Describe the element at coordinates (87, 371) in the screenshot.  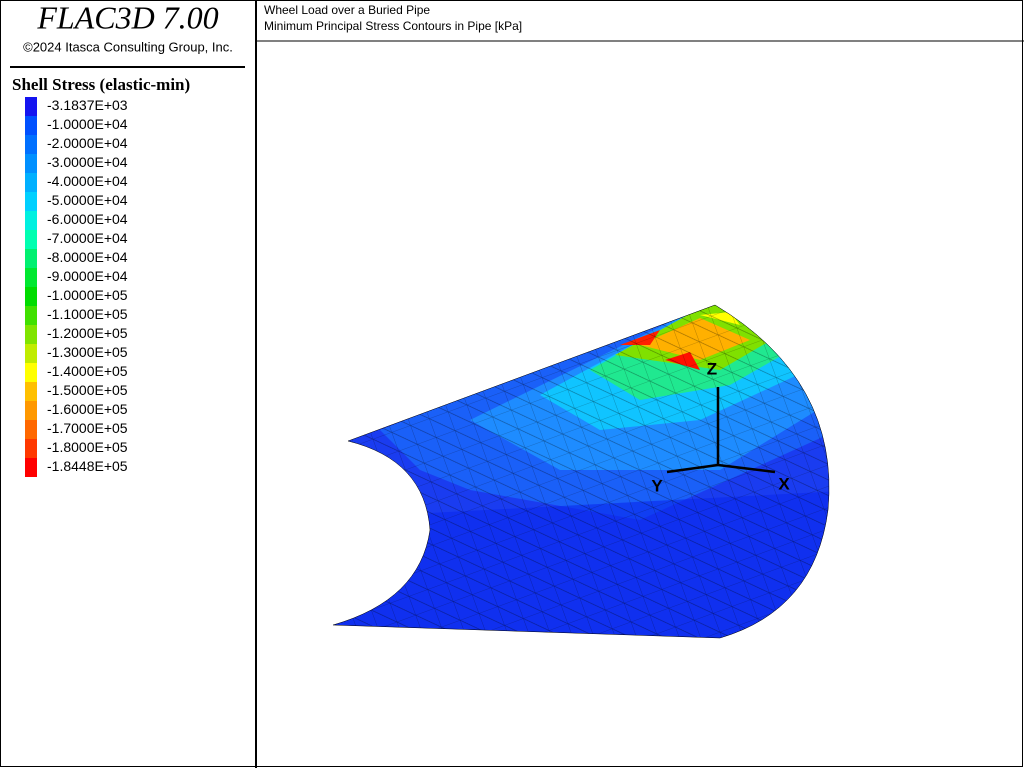
I see `legend-label: -1.4000E+05` at that location.